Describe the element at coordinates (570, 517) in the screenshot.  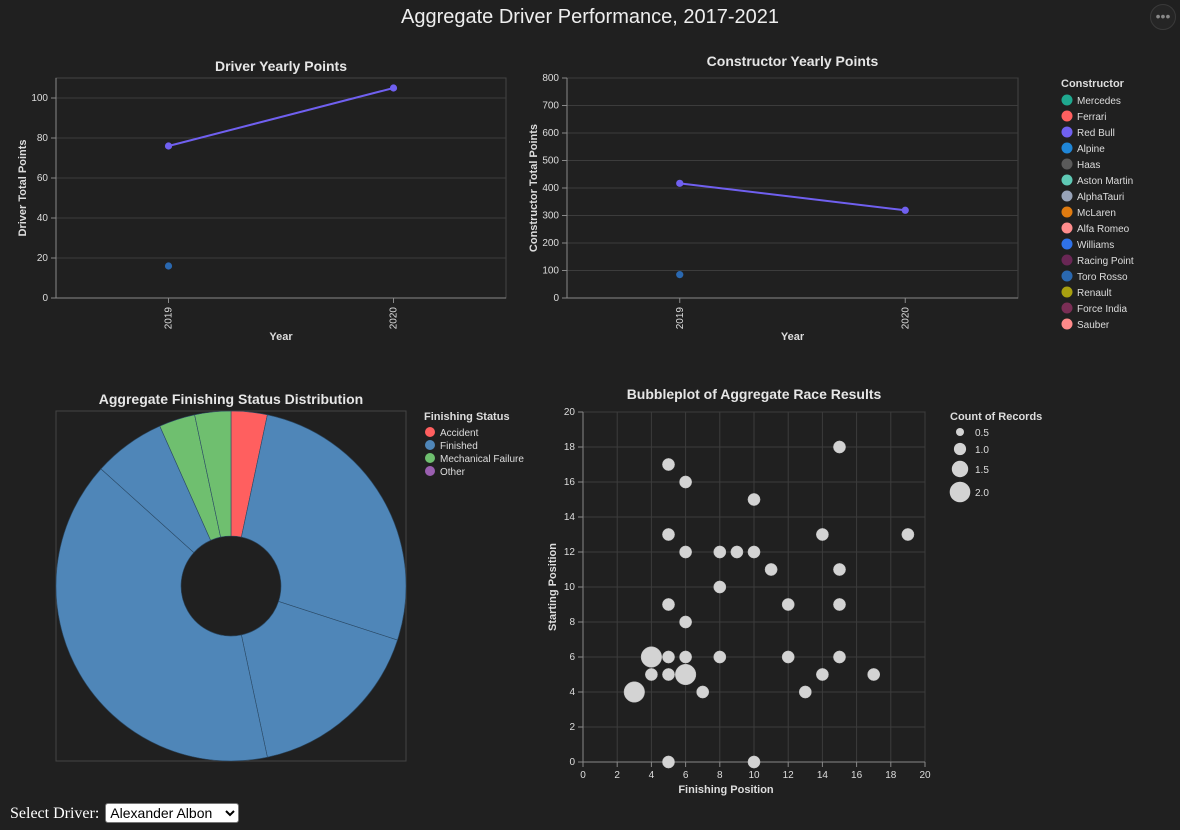
I see `bubble-y-tick-label: 14` at that location.